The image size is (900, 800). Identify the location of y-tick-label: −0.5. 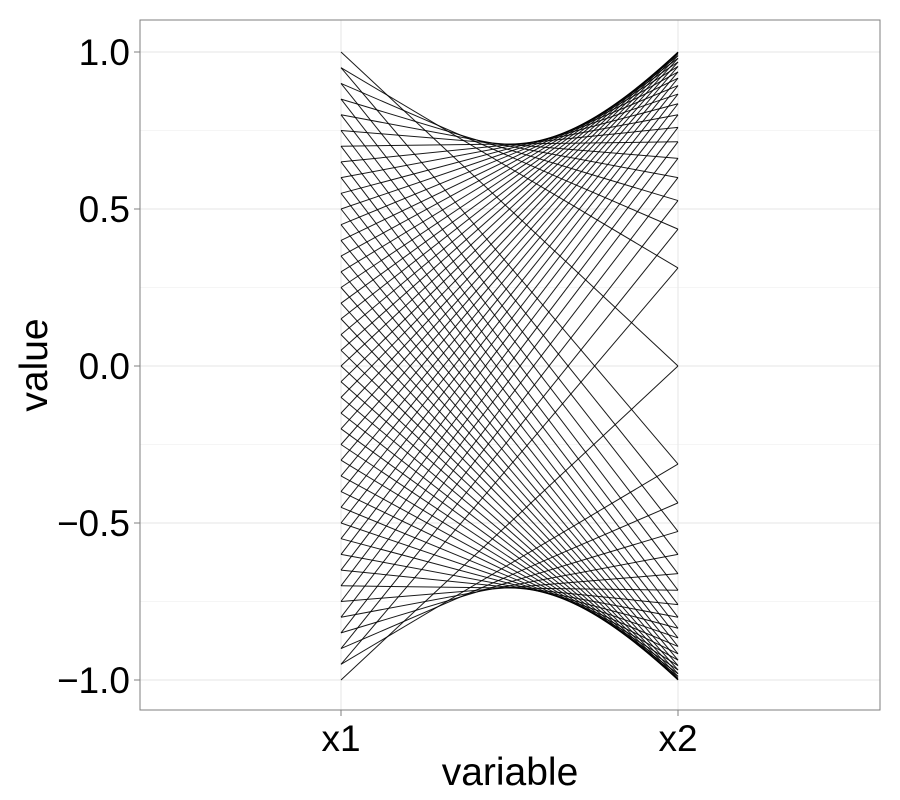
(93, 523).